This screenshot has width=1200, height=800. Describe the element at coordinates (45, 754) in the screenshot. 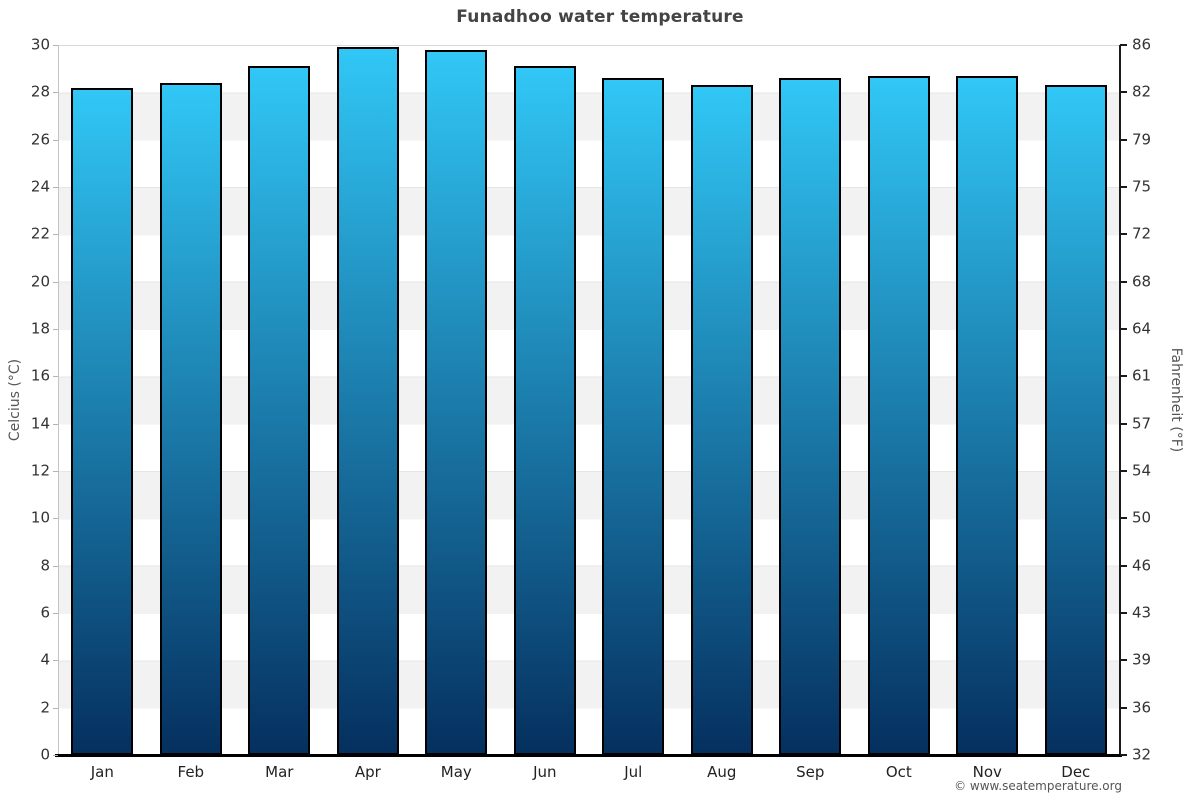

I see `celsius-tick-0: 0` at that location.